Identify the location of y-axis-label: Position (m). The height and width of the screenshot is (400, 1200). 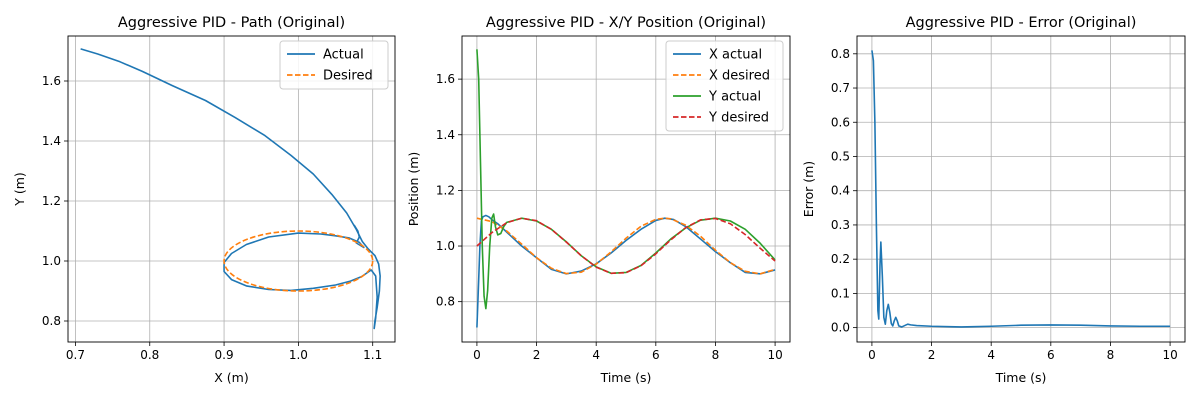
(413, 189).